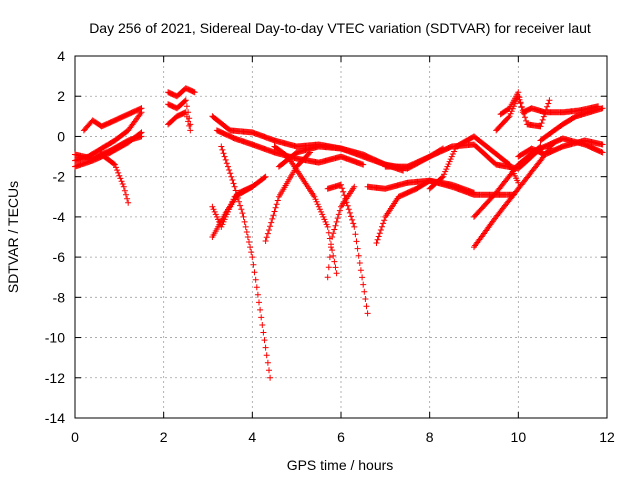 The image size is (640, 480). Describe the element at coordinates (59, 257) in the screenshot. I see `y-tick-label: -6` at that location.